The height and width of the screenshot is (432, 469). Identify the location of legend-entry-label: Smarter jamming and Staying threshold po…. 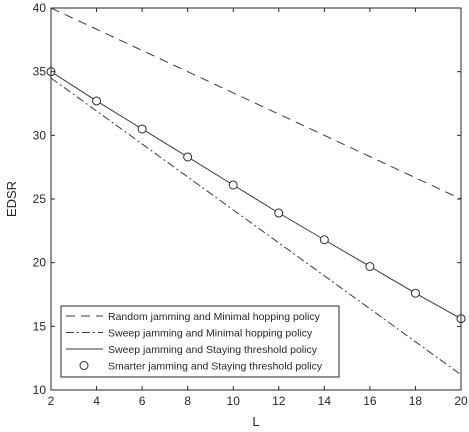
(215, 367).